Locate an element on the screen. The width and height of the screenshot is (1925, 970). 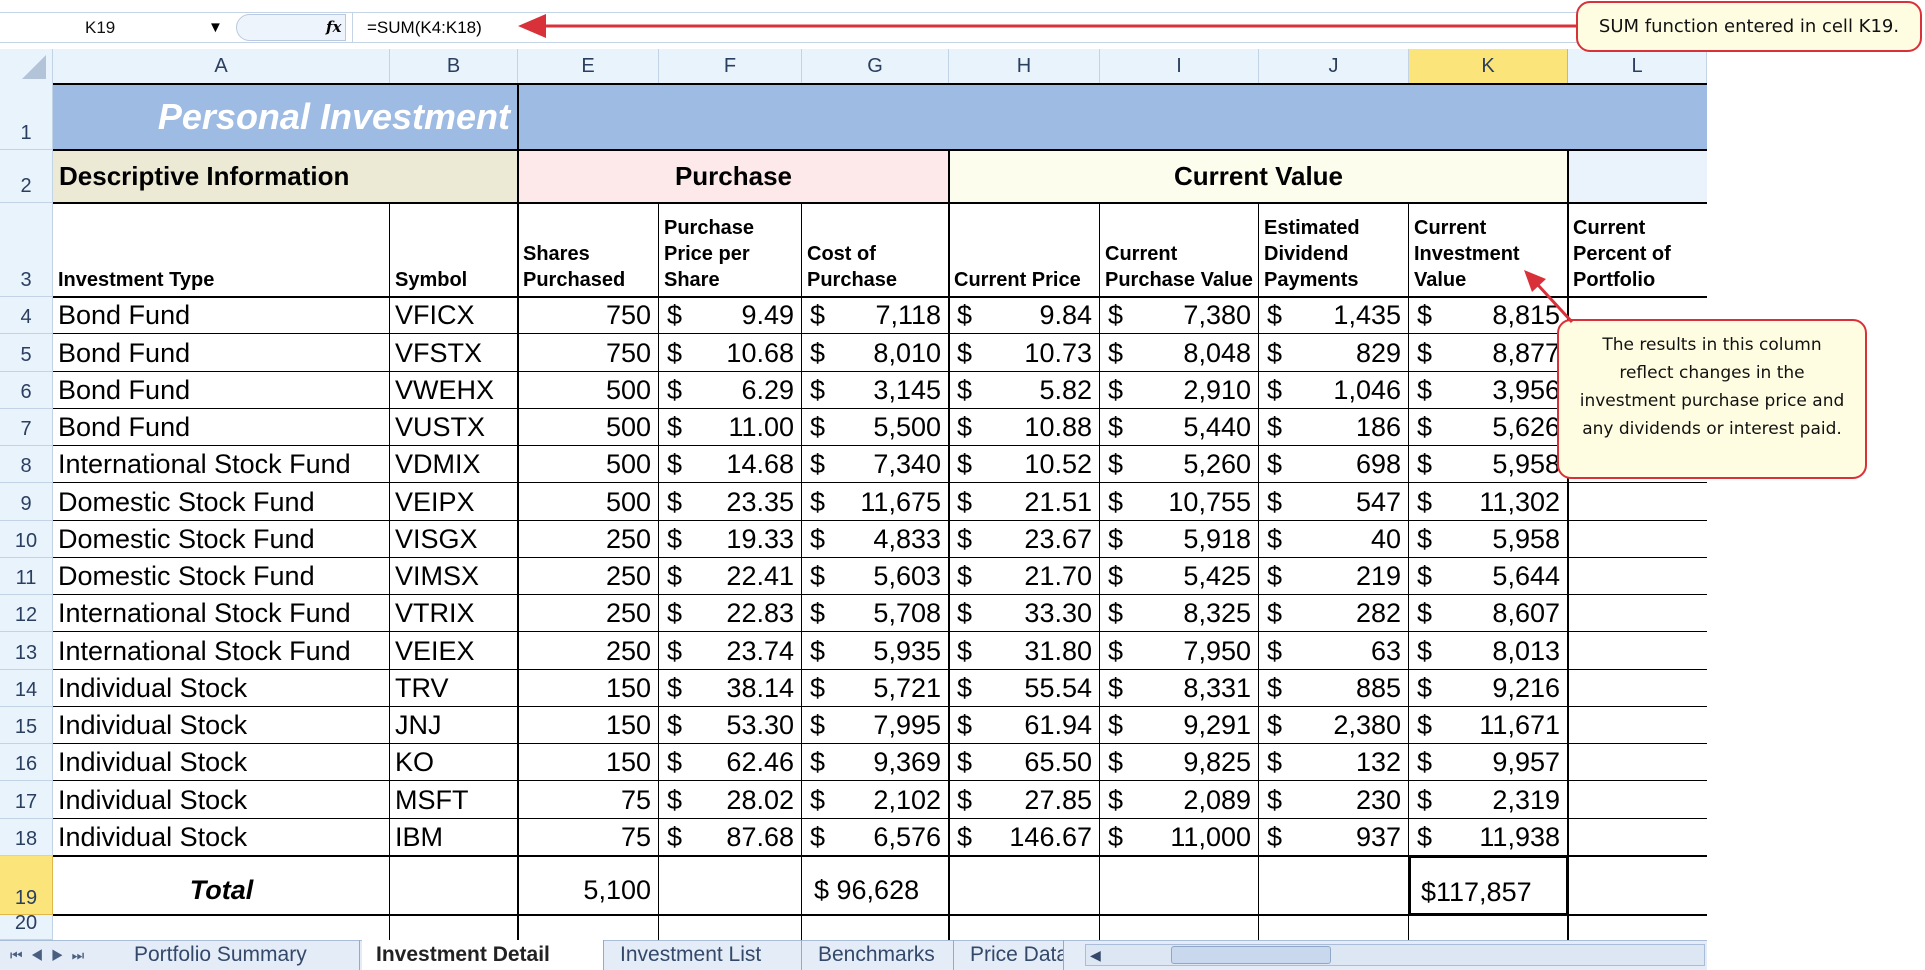
investment-type-cell: International Stock Fund is located at coordinates (204, 651).